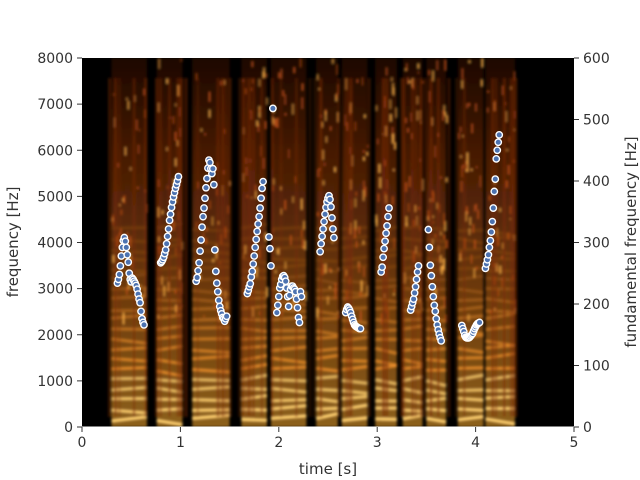  Describe the element at coordinates (55, 290) in the screenshot. I see `y-left-tick-label: 3000` at that location.